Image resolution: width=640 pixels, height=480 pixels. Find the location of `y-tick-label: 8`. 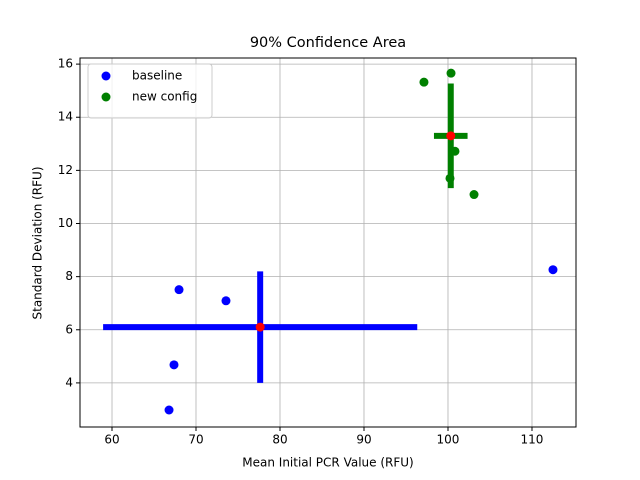

y-tick-label: 8 is located at coordinates (69, 276).